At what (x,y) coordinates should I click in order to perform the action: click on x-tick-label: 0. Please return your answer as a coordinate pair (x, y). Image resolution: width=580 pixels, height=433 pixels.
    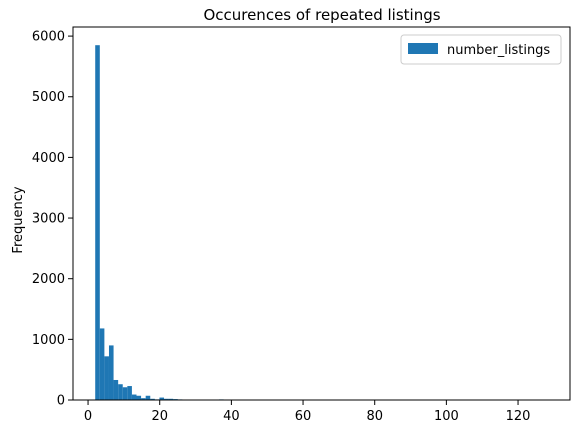
    Looking at the image, I should click on (88, 416).